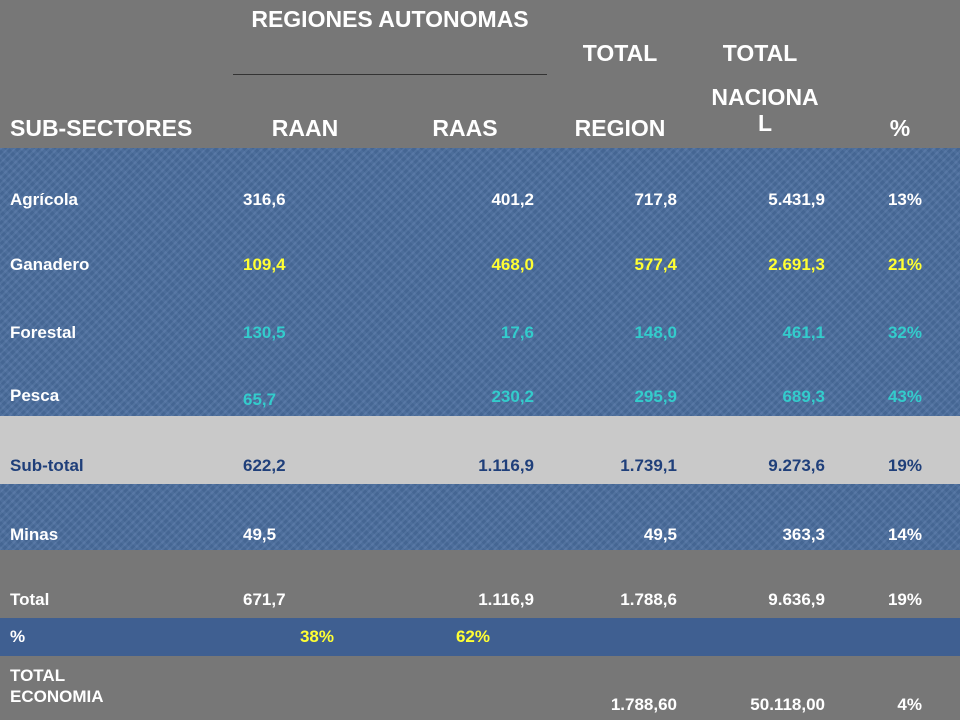 Image resolution: width=960 pixels, height=720 pixels. What do you see at coordinates (760, 53) in the screenshot?
I see `header-total-nacional-top: TOTAL` at bounding box center [760, 53].